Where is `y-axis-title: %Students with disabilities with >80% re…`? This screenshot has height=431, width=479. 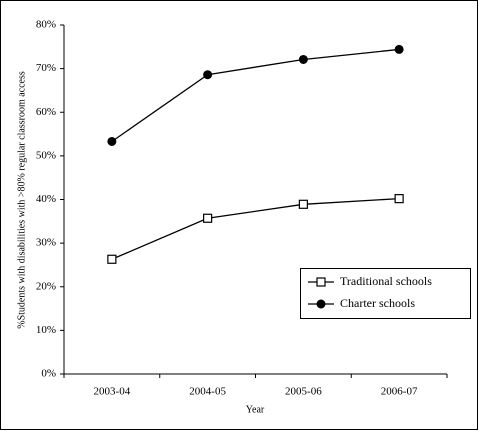
y-axis-title: %Students with disabilities with >80% re… is located at coordinates (21, 200).